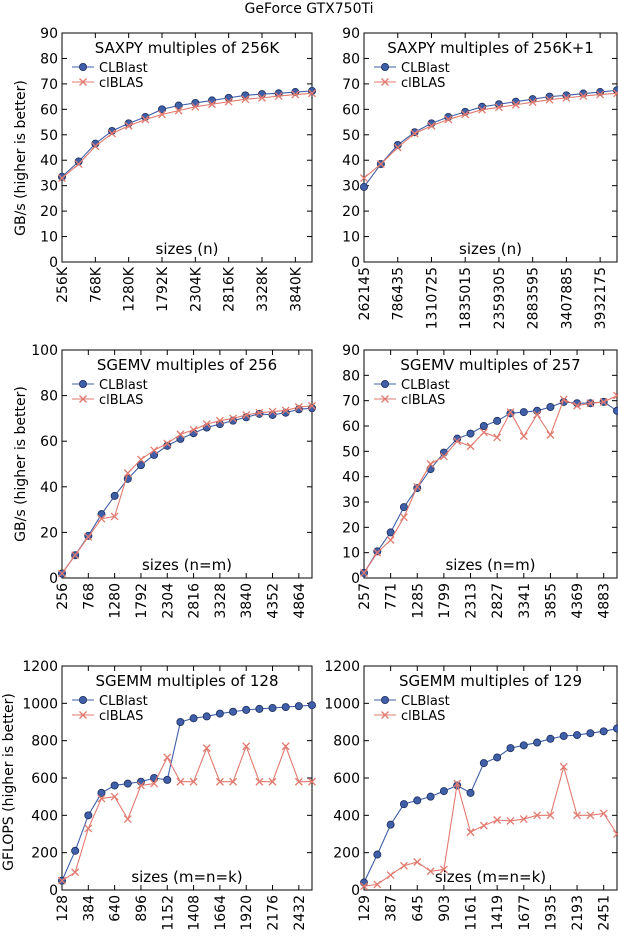  What do you see at coordinates (83, 82) in the screenshot?
I see `legend-marker-clblas` at bounding box center [83, 82].